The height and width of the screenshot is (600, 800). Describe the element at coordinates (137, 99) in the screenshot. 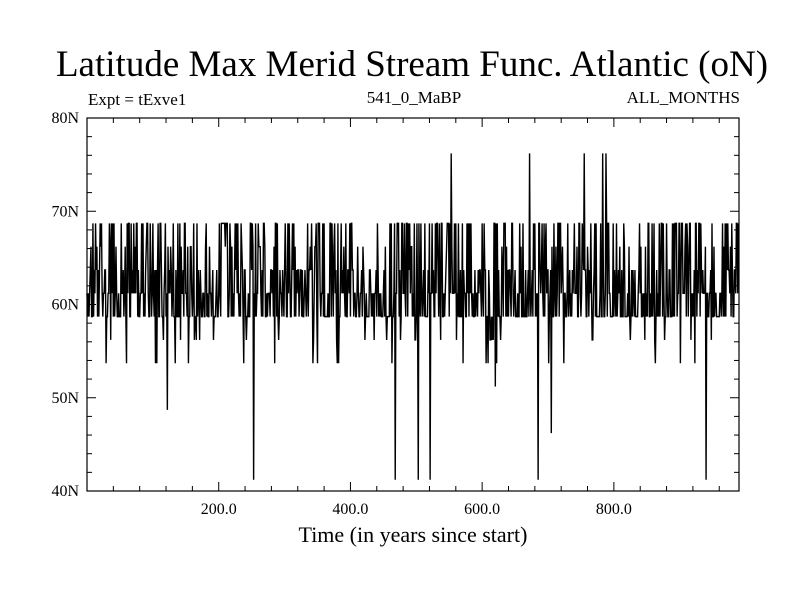

I see `subtitle-left: Expt = tExve1` at that location.